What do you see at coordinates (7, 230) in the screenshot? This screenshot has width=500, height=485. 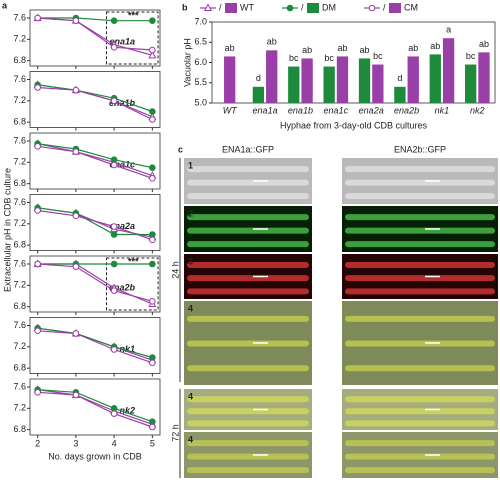 I see `y-axis-label: Extracellular pH in CDB culture` at bounding box center [7, 230].